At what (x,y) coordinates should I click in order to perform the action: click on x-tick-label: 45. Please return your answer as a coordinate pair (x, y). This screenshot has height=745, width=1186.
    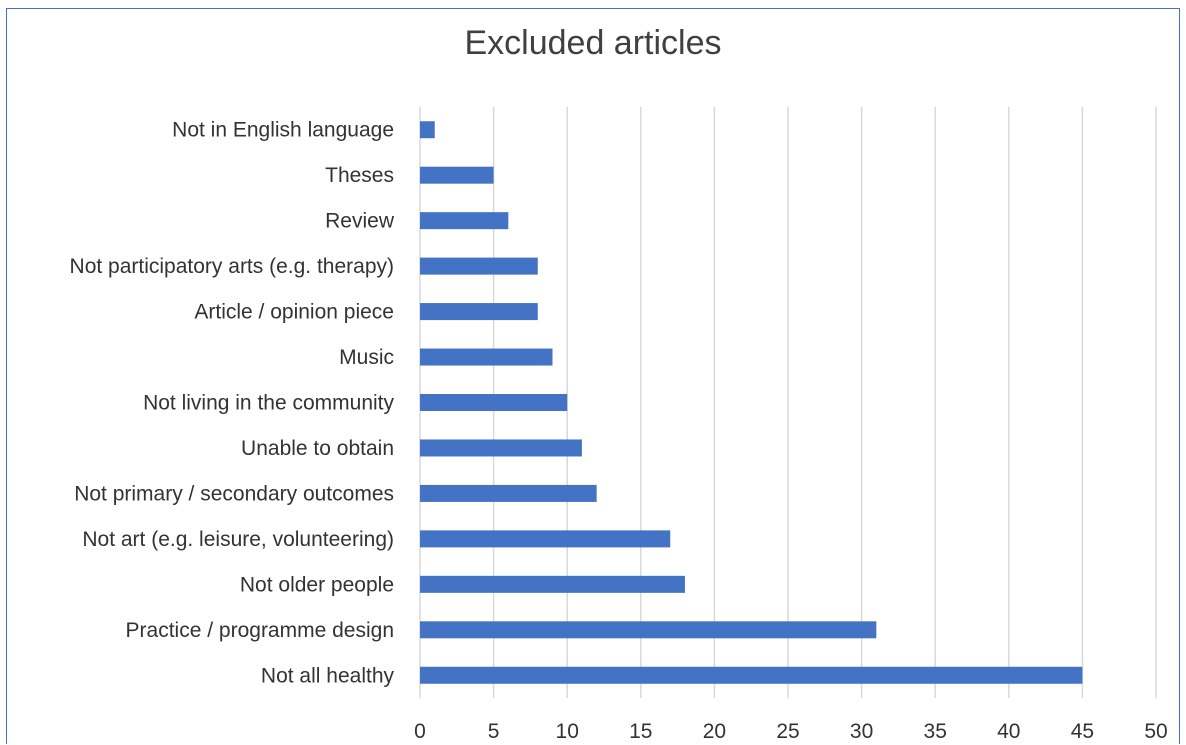
    Looking at the image, I should click on (1082, 731).